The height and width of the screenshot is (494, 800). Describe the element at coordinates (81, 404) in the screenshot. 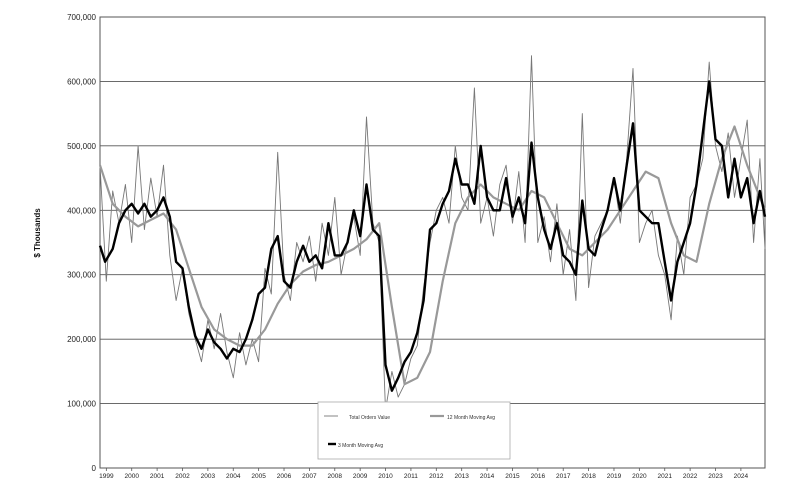

I see `y-tick-label: 100,000` at that location.